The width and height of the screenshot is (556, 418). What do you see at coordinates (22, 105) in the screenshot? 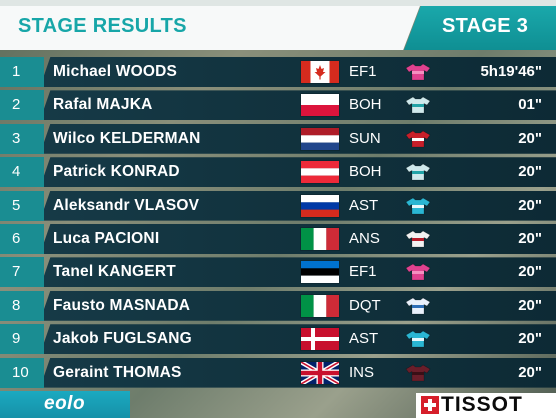
I see `position-number: 2` at bounding box center [22, 105].